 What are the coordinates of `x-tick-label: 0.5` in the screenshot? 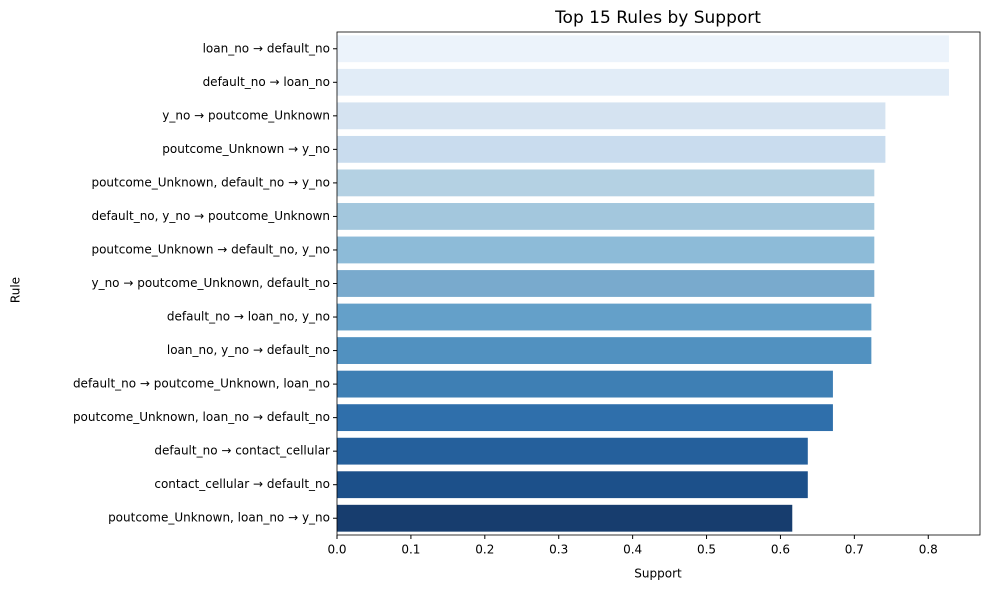 It's located at (706, 550).